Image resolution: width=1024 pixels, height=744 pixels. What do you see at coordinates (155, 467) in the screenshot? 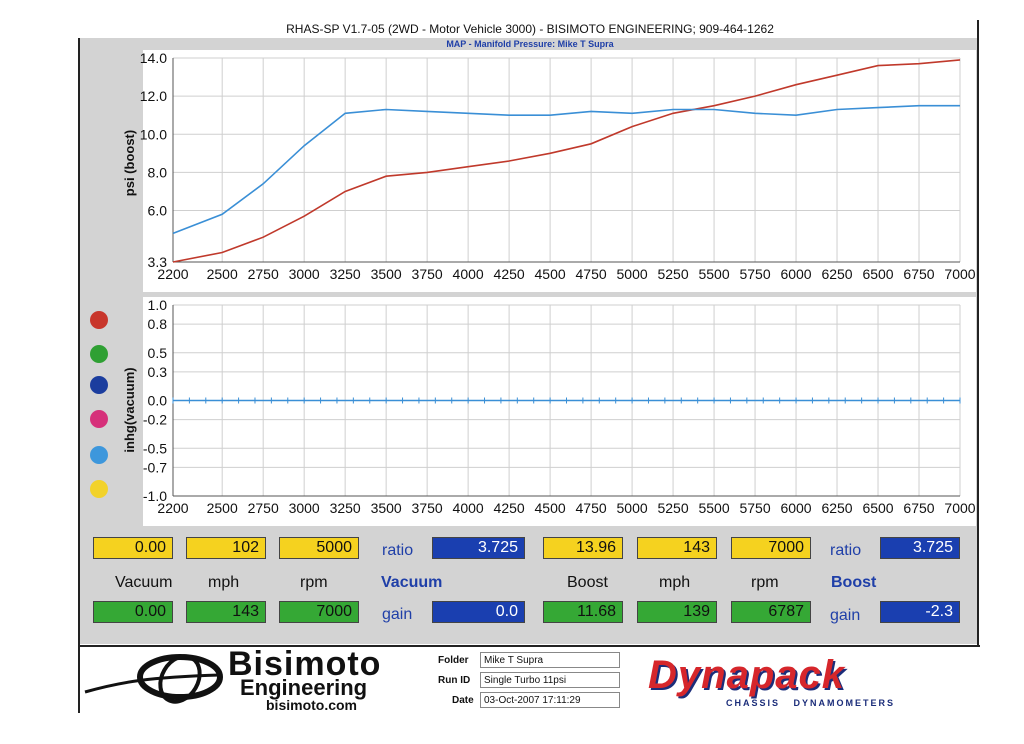
I see `vacuum-y-tick-label: -0.7` at bounding box center [155, 467].